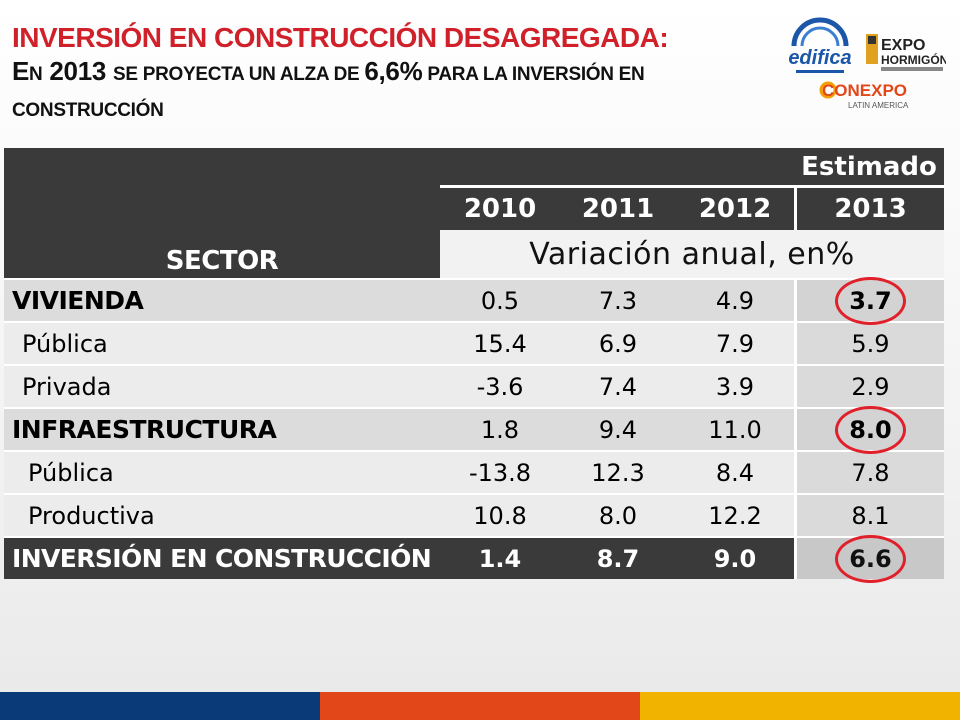 The image size is (960, 720). What do you see at coordinates (500, 557) in the screenshot?
I see `cell-value: 1.4` at bounding box center [500, 557].